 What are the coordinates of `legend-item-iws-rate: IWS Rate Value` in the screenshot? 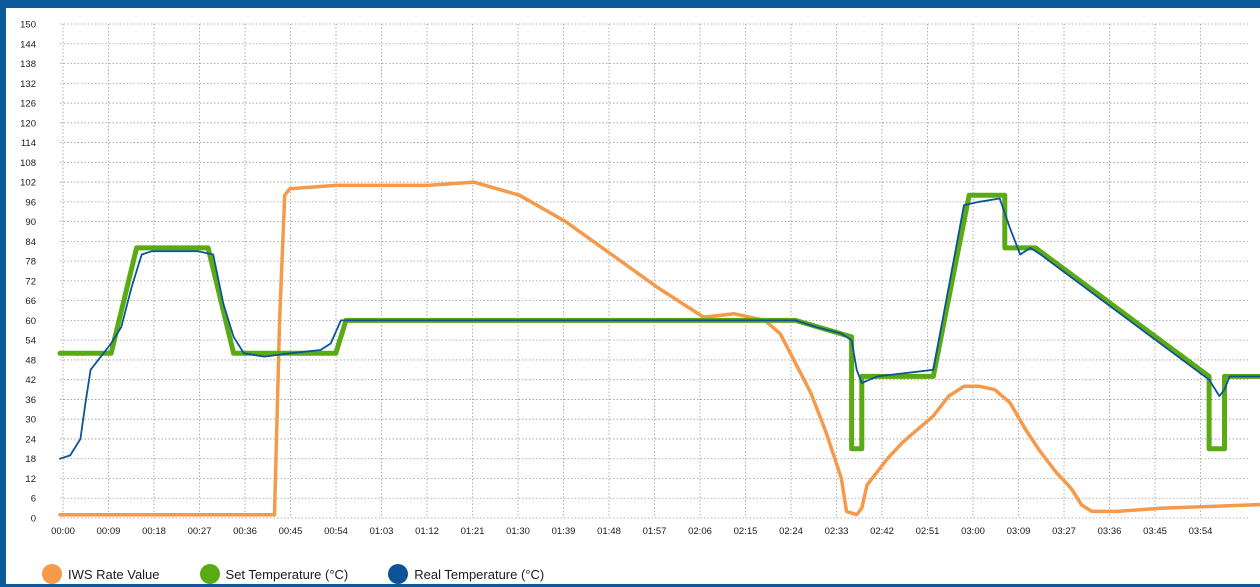 It's located at (101, 574).